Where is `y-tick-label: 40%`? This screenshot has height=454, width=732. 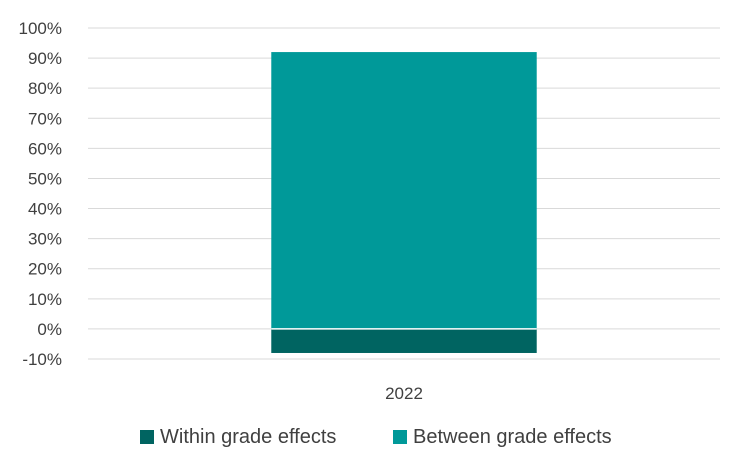
y-tick-label: 40% is located at coordinates (45, 209).